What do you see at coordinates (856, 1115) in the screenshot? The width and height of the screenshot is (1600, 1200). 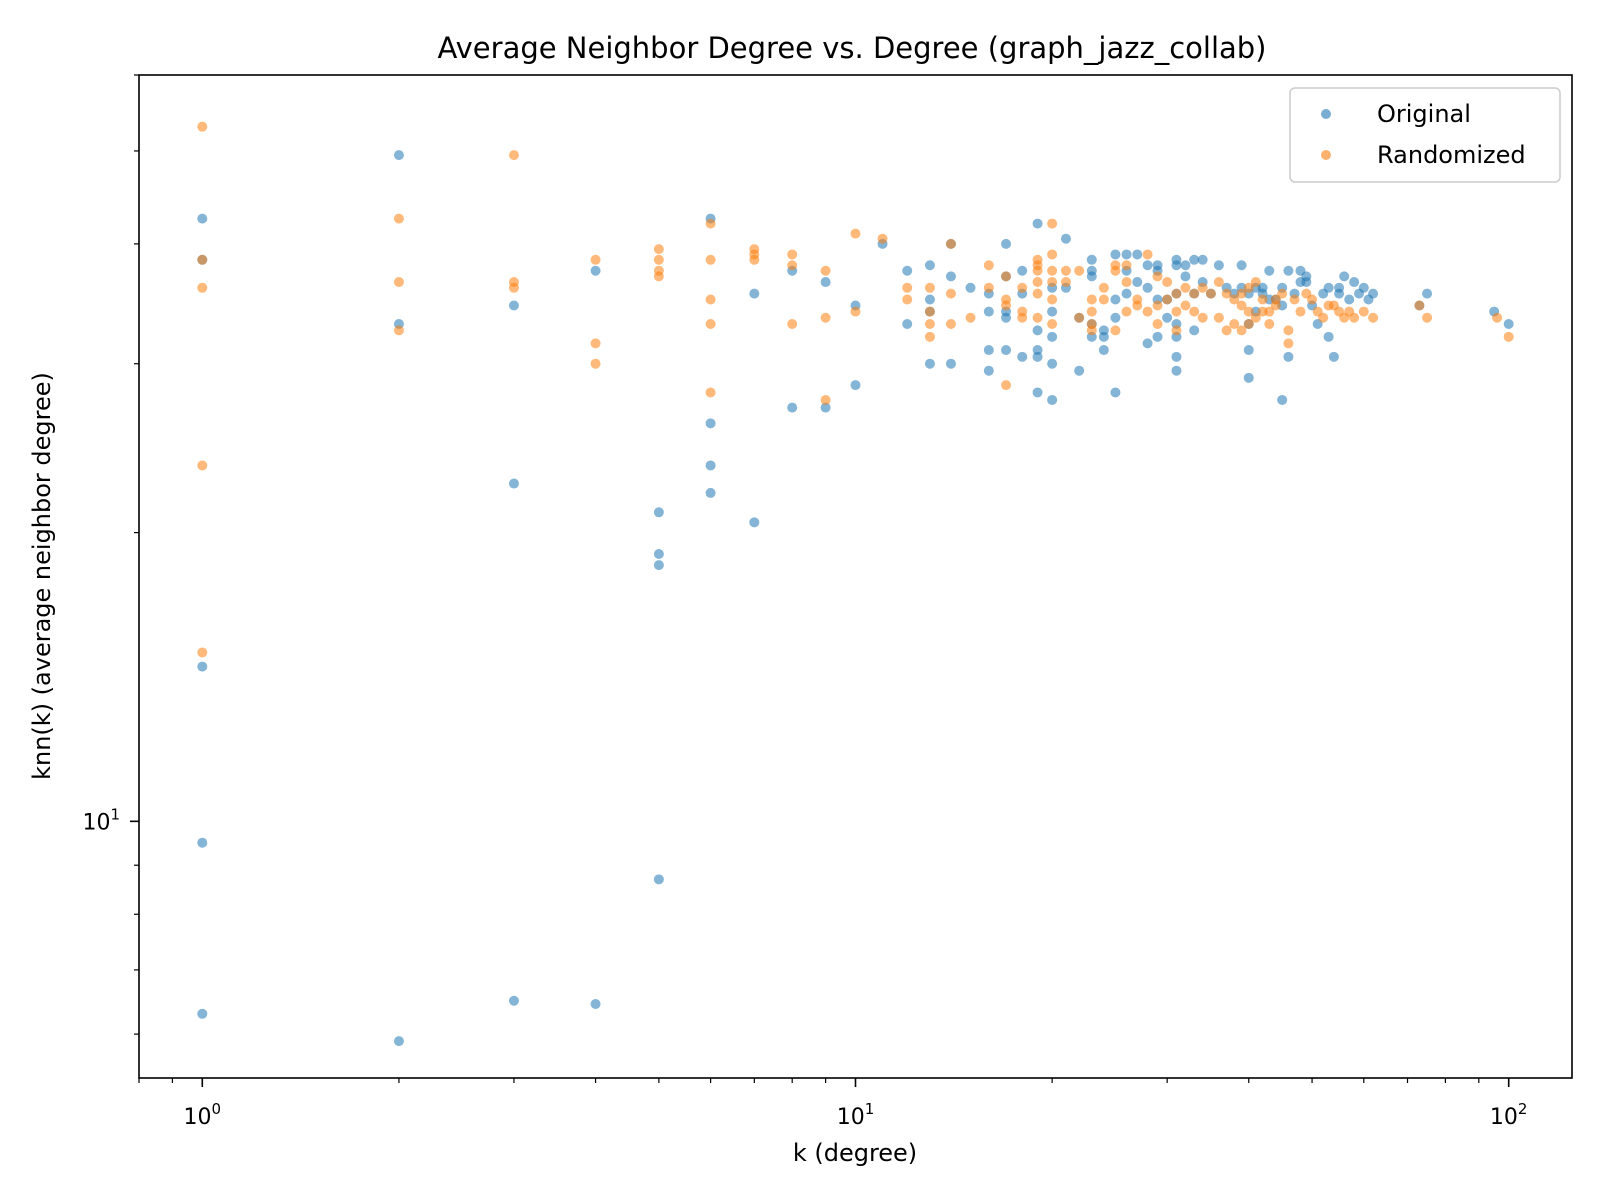 I see `x-tick-label: 10¹` at bounding box center [856, 1115].